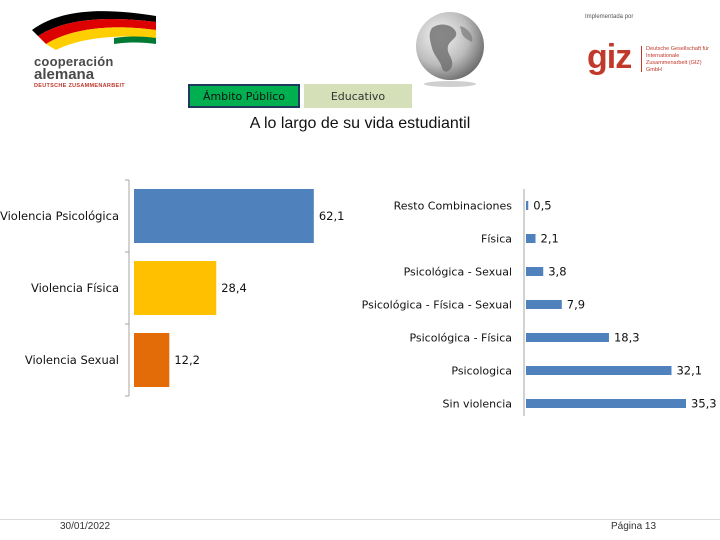 This screenshot has height=540, width=720. What do you see at coordinates (59, 216) in the screenshot?
I see `category-label: Violencia Psicológica` at bounding box center [59, 216].